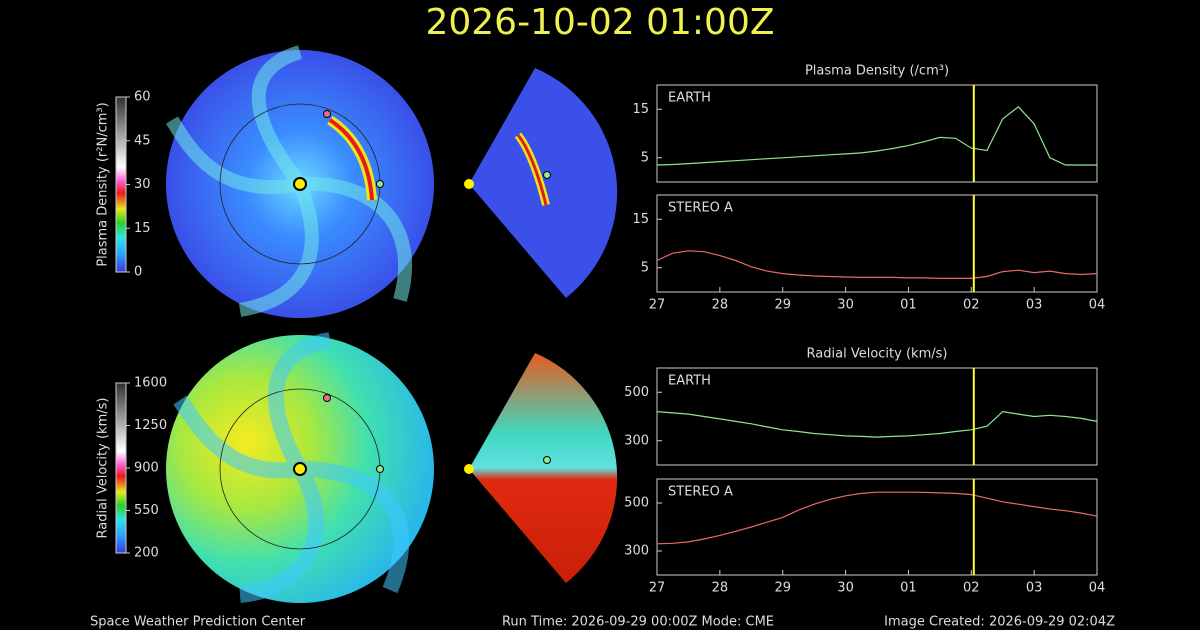 The width and height of the screenshot is (1200, 630). Describe the element at coordinates (103, 468) in the screenshot. I see `colorbar-label: Radial Velocity (km/s)` at that location.